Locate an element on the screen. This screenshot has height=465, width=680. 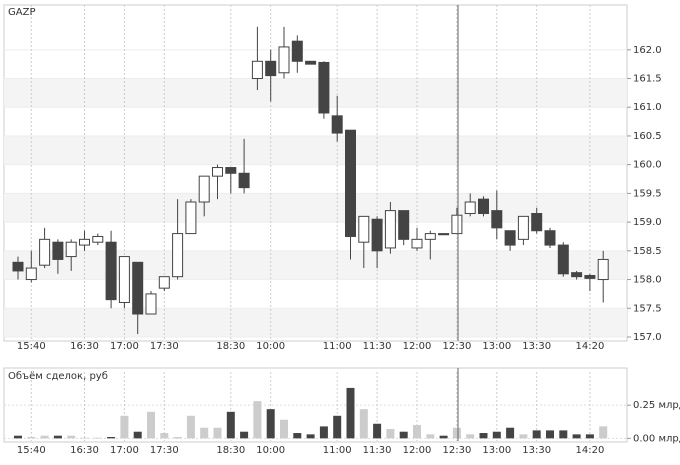
y-tick-label: 159.5 is located at coordinates (647, 193).